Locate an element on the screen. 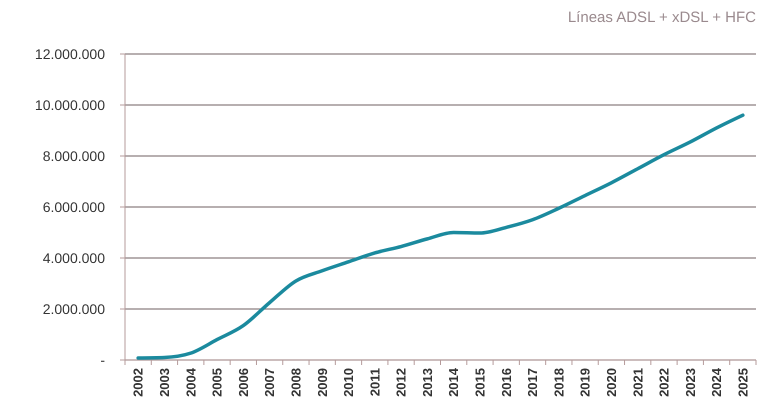 The image size is (764, 415). x-tick-label: 2003 is located at coordinates (164, 382).